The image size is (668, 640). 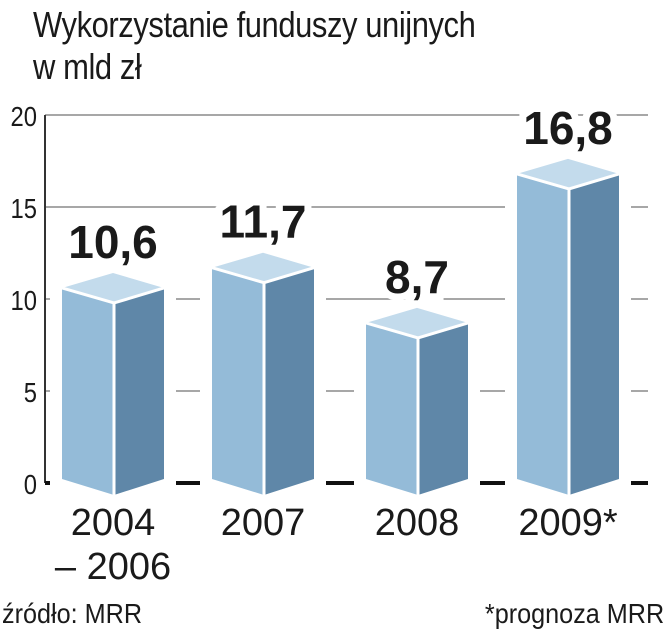 I want to click on value-label: 10,6, so click(x=113, y=242).